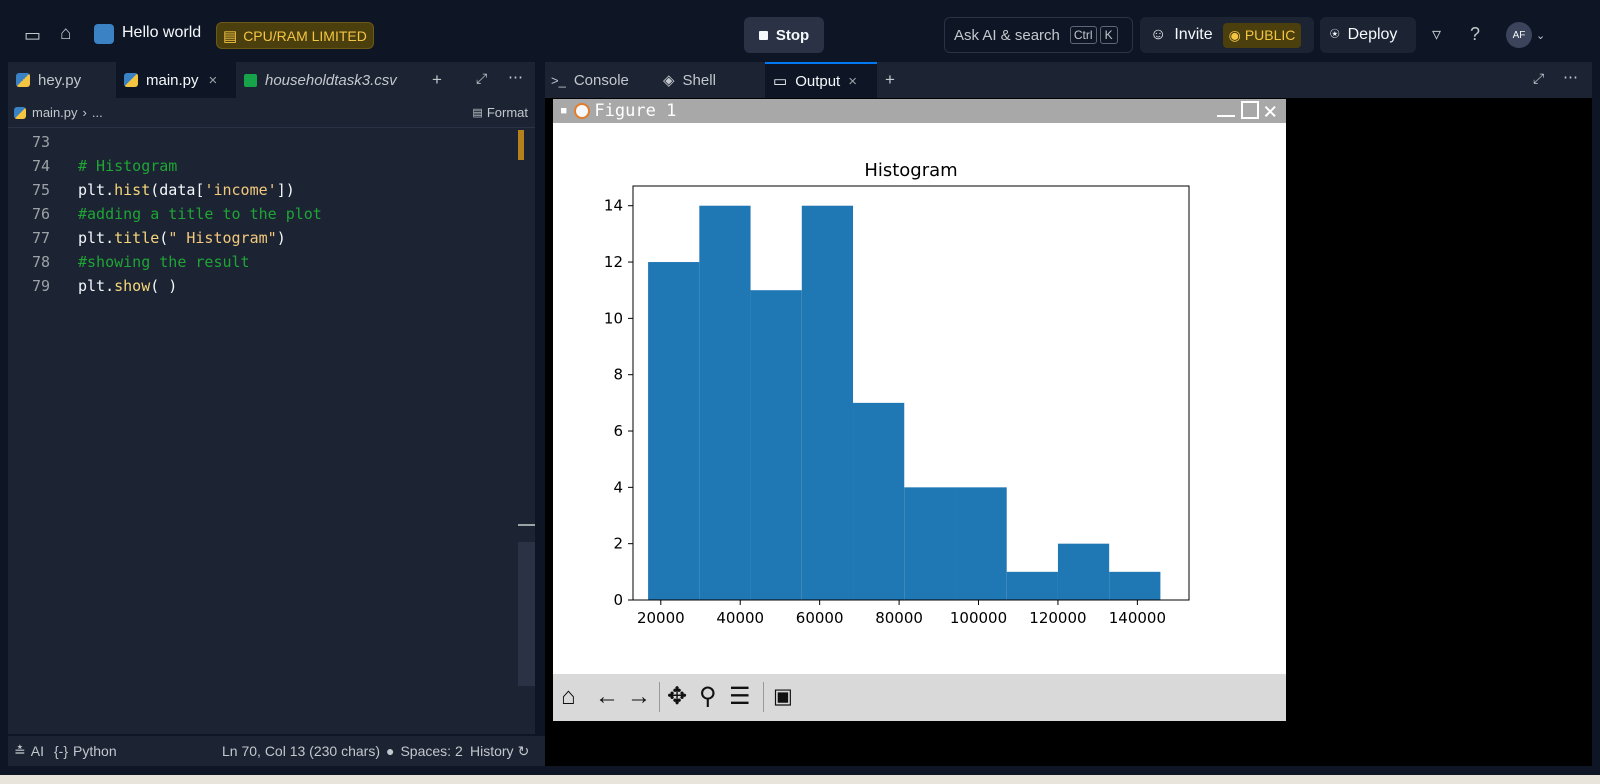  I want to click on line-number: 77, so click(40, 238).